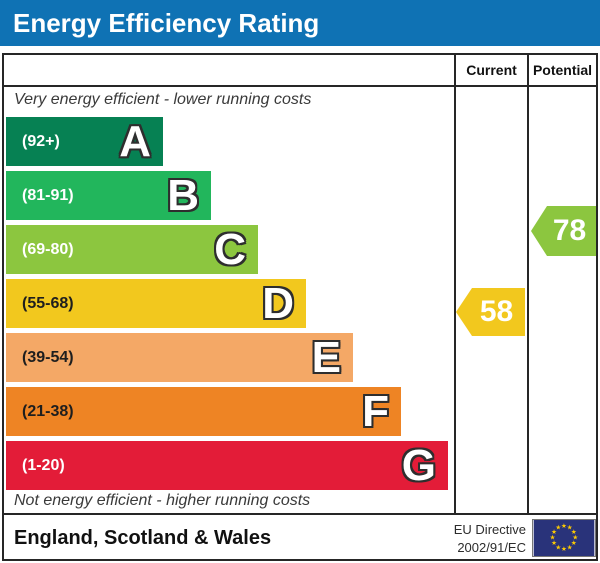 The height and width of the screenshot is (563, 600). I want to click on band-d: (55-68) D, so click(156, 303).